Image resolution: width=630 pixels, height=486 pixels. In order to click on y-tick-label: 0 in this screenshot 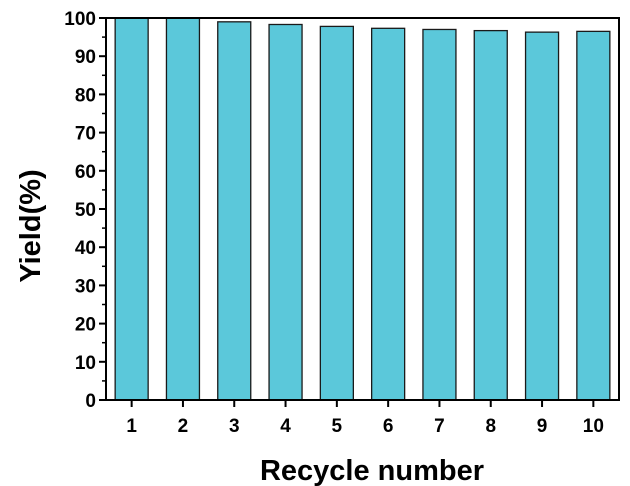, I will do `click(90, 401)`.